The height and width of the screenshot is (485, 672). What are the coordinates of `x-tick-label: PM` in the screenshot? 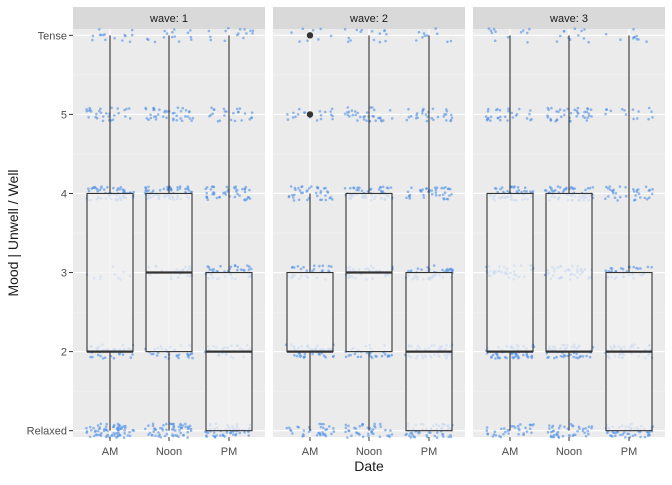 It's located at (629, 452).